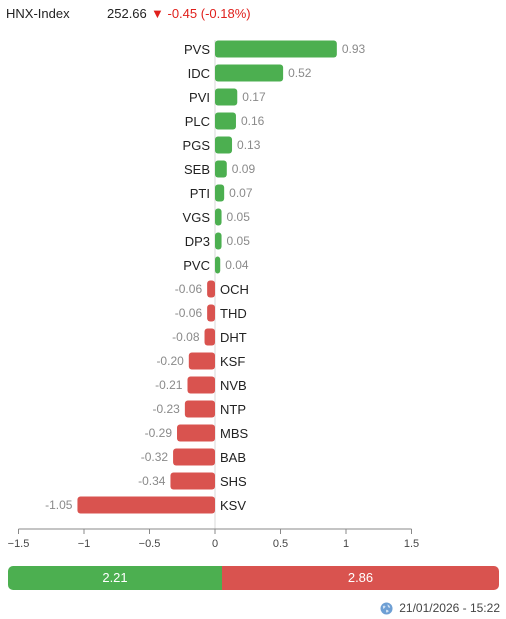 The height and width of the screenshot is (619, 506). What do you see at coordinates (218, 265) in the screenshot?
I see `bar-PVC` at bounding box center [218, 265].